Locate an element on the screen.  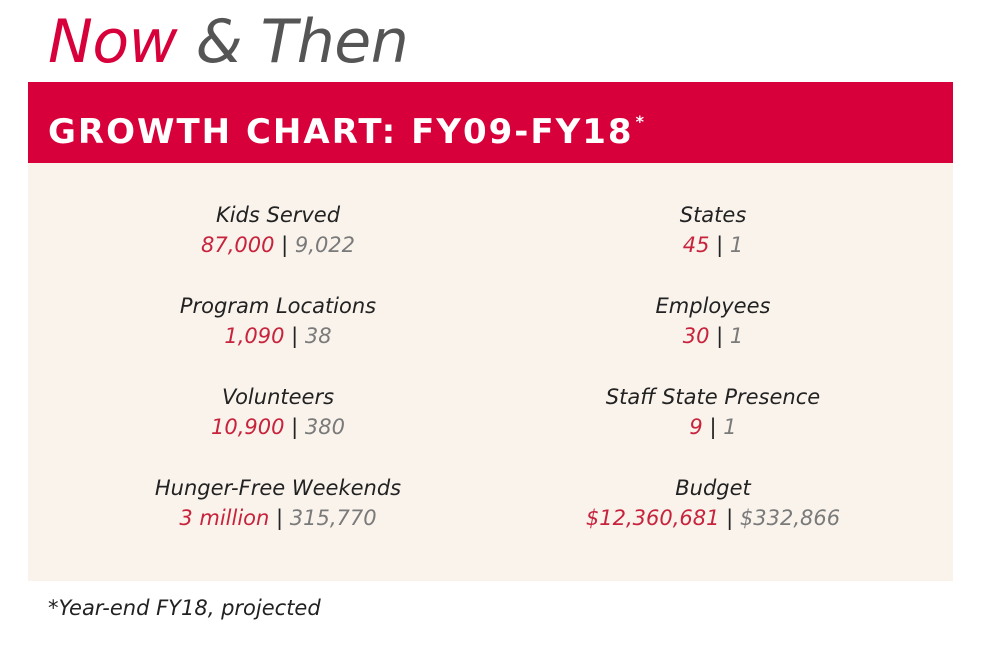
page-heading: Now & Then is located at coordinates (228, 42).